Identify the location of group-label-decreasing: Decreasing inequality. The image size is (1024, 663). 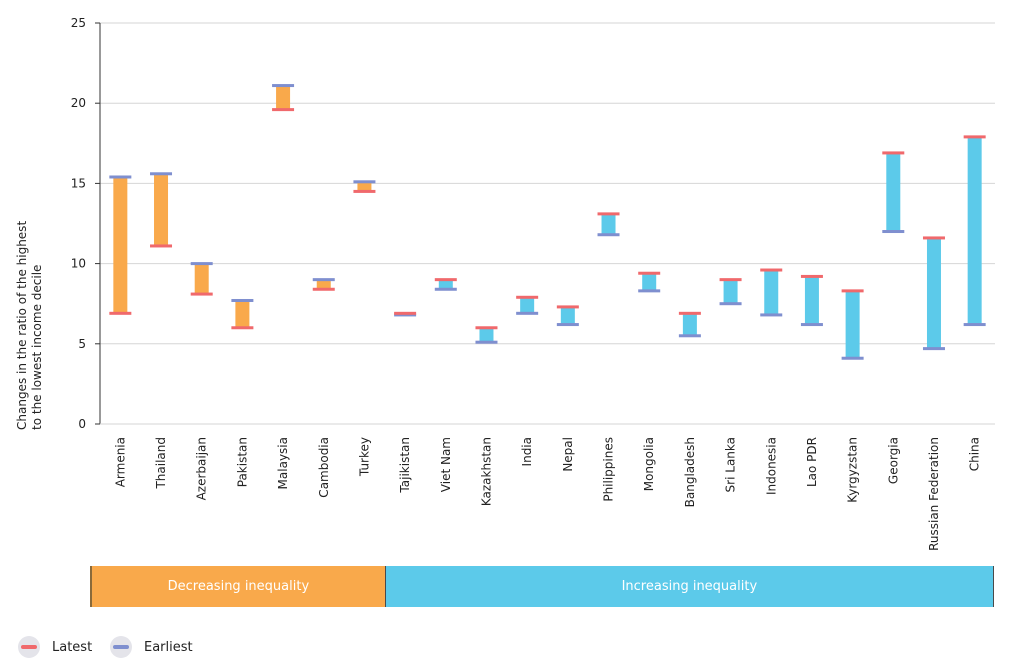
(238, 586).